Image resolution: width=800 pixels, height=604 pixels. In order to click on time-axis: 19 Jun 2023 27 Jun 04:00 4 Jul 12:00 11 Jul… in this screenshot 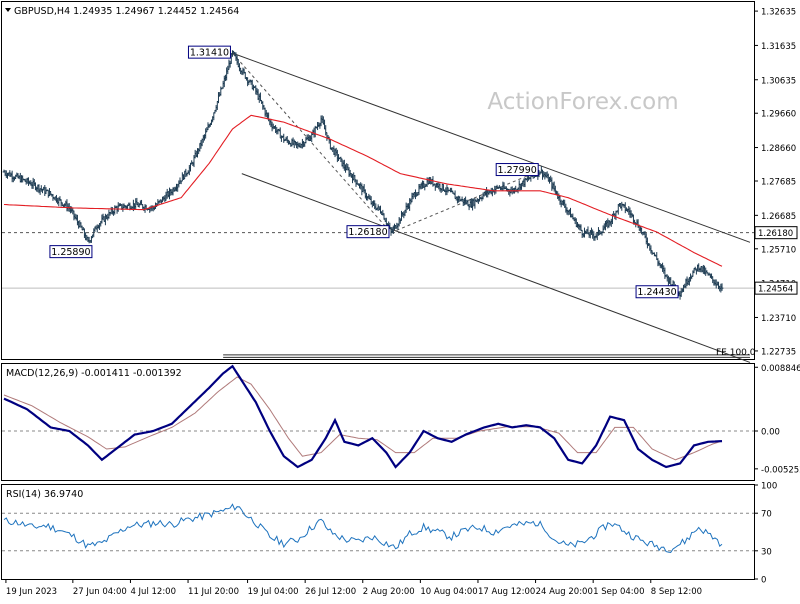, I will do `click(353, 588)`.